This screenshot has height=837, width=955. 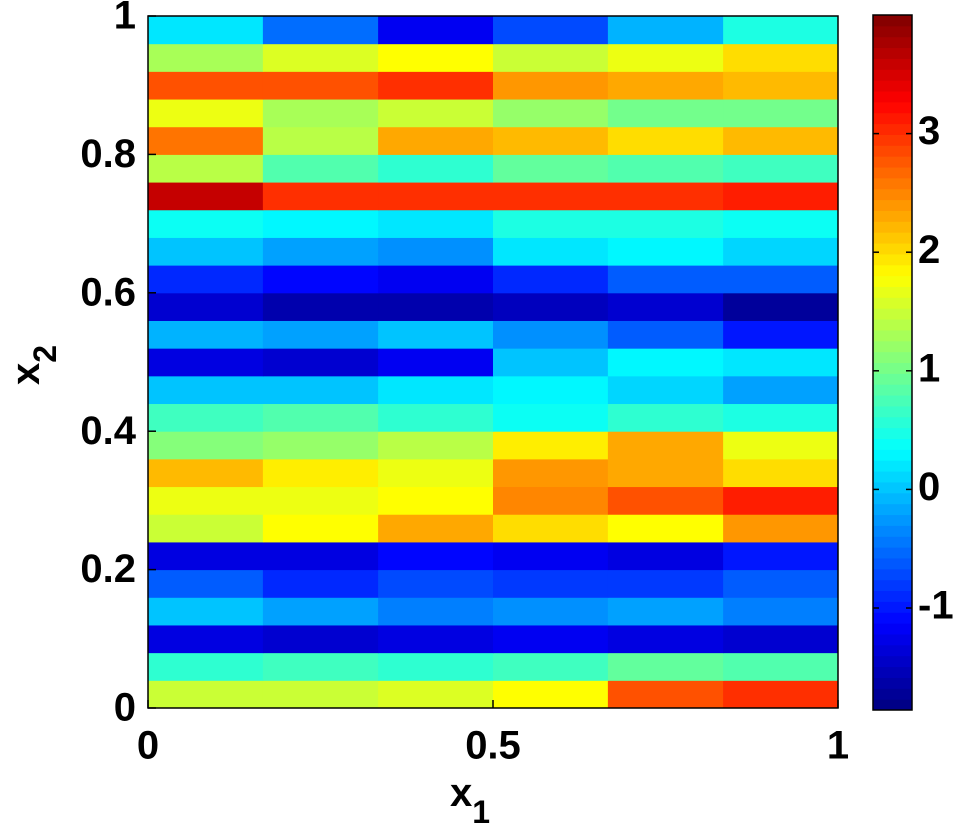 What do you see at coordinates (45, 354) in the screenshot?
I see `y-label-sub: 2` at bounding box center [45, 354].